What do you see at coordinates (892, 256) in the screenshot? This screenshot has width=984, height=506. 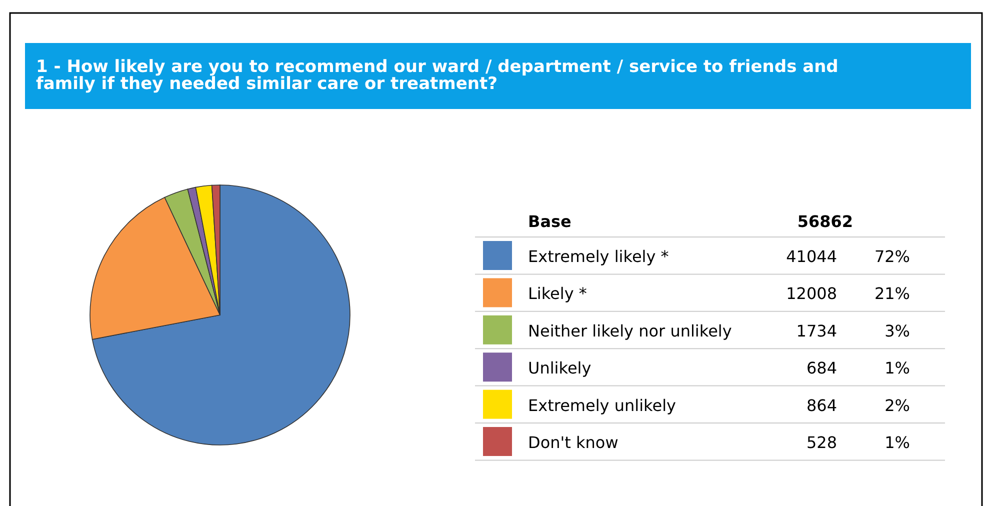 I see `data-label: 72%` at bounding box center [892, 256].